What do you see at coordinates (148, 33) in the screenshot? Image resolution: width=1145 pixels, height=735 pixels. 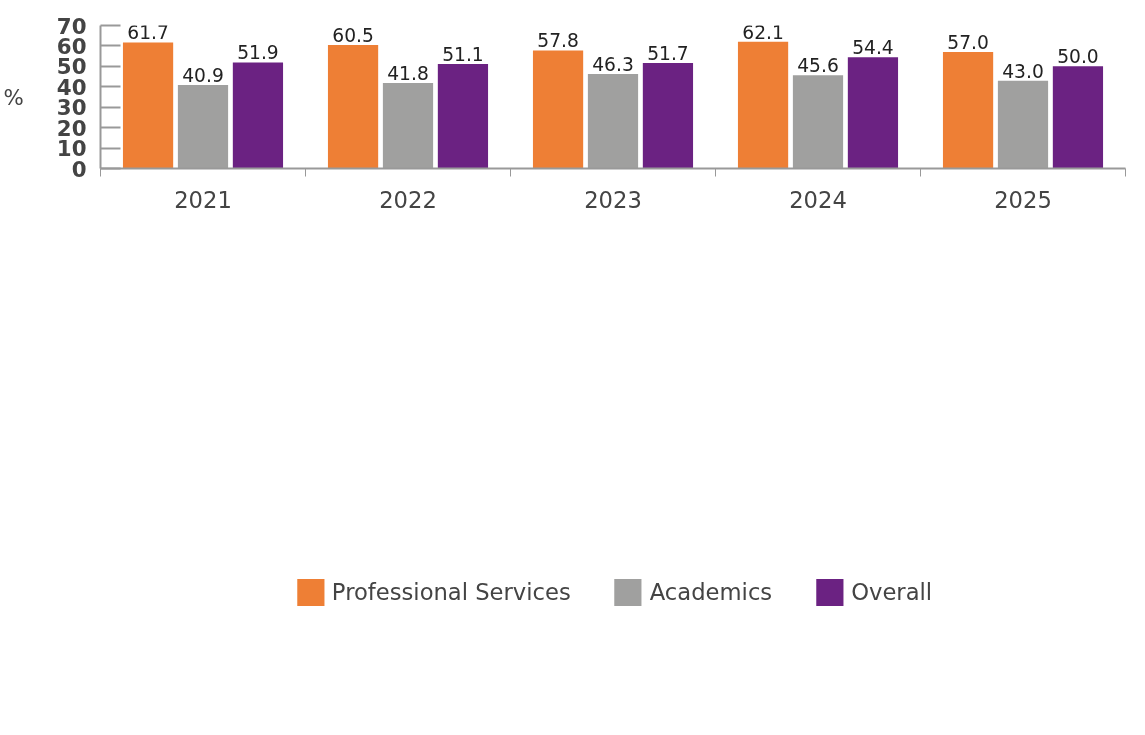 I see `text: 61.7` at bounding box center [148, 33].